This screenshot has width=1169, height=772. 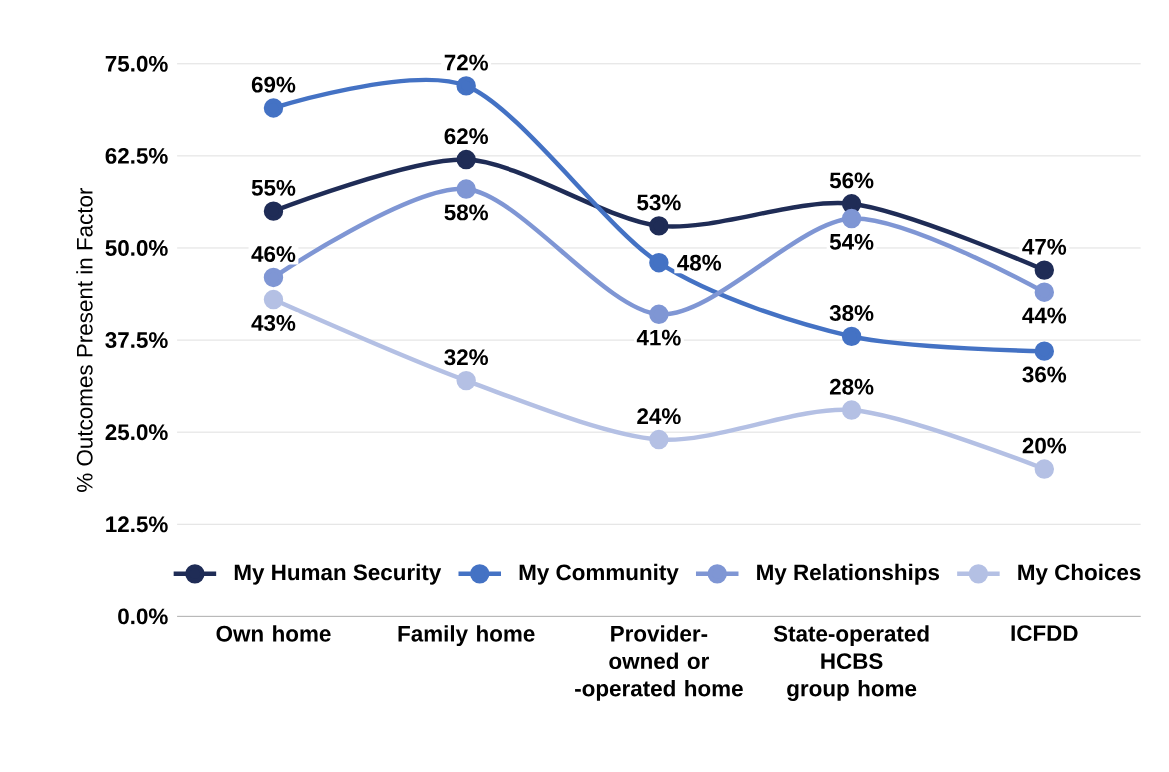 What do you see at coordinates (136, 340) in the screenshot?
I see `y-tick-label: 37.5%` at bounding box center [136, 340].